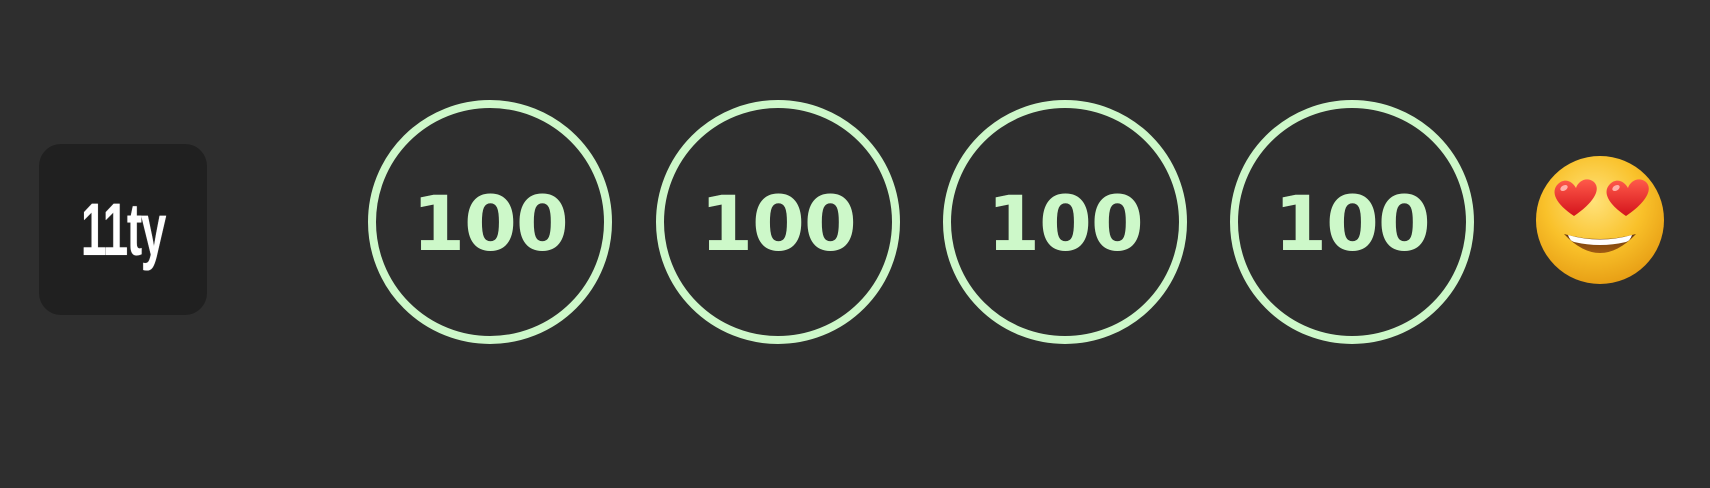  What do you see at coordinates (1600, 220) in the screenshot?
I see `heart-eyes-emoji-icon` at bounding box center [1600, 220].